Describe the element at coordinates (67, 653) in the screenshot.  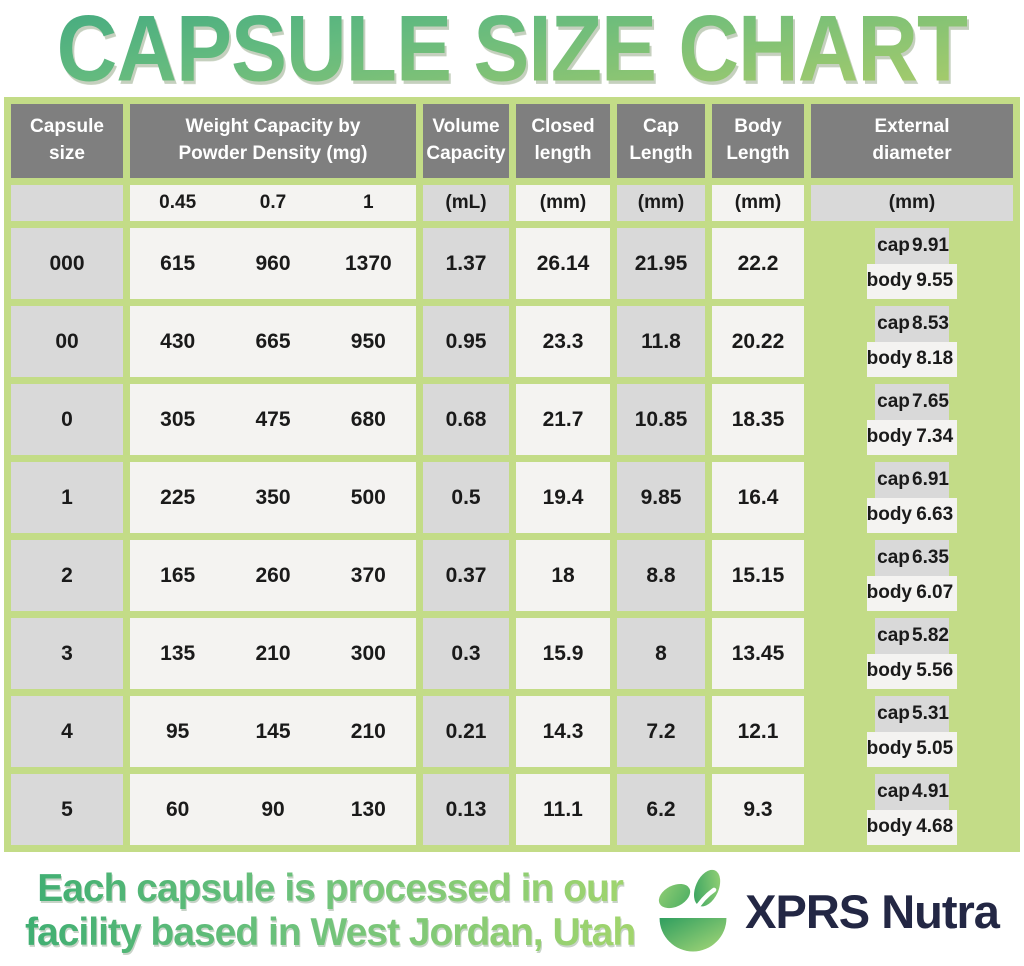
I see `capsule-size-cell: 3` at that location.